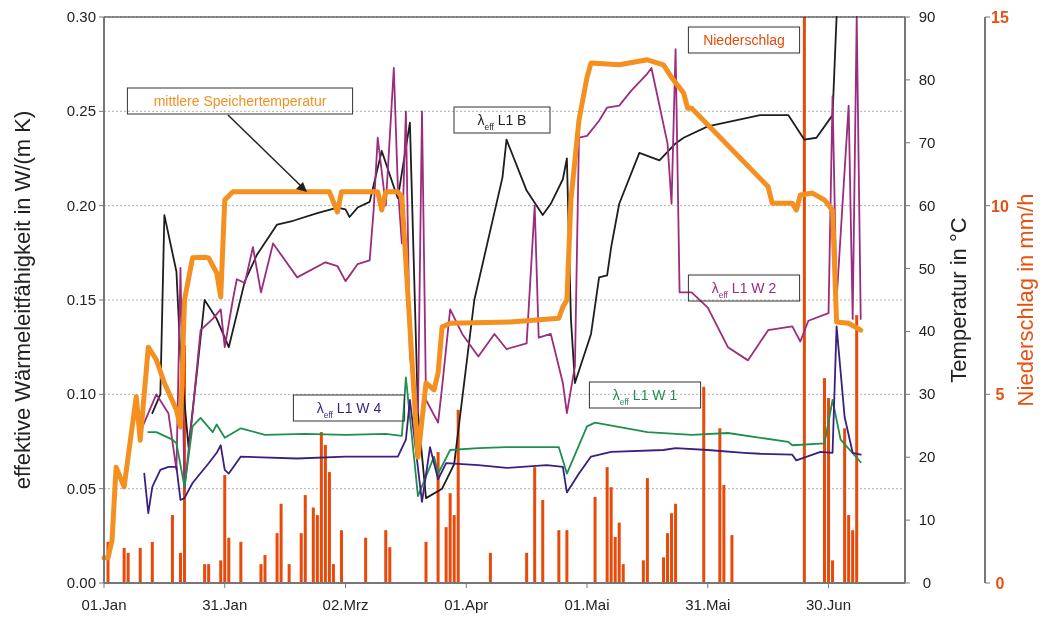  Describe the element at coordinates (927, 394) in the screenshot. I see `y2-tick-label: 30` at that location.